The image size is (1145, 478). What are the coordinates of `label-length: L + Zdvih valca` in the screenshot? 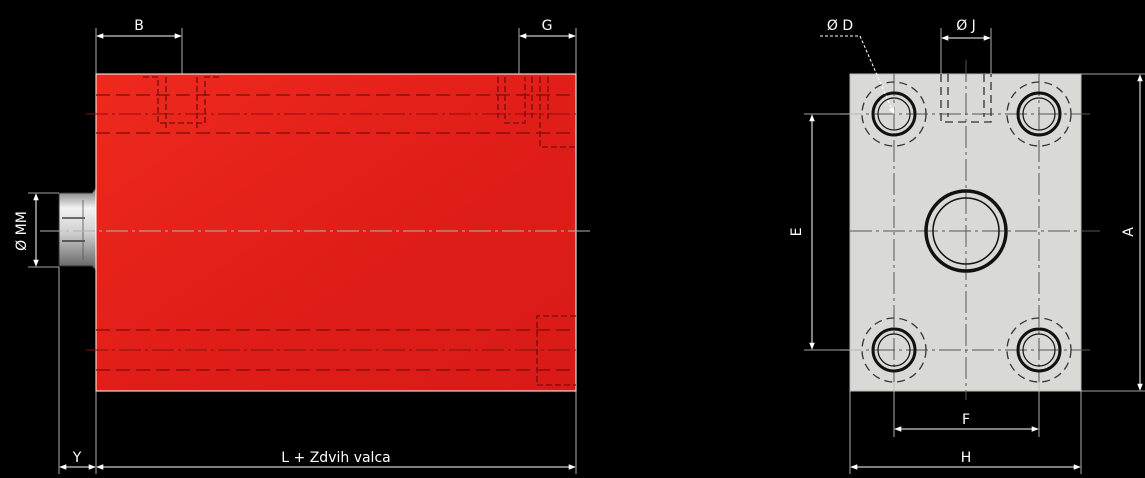 It's located at (335, 458).